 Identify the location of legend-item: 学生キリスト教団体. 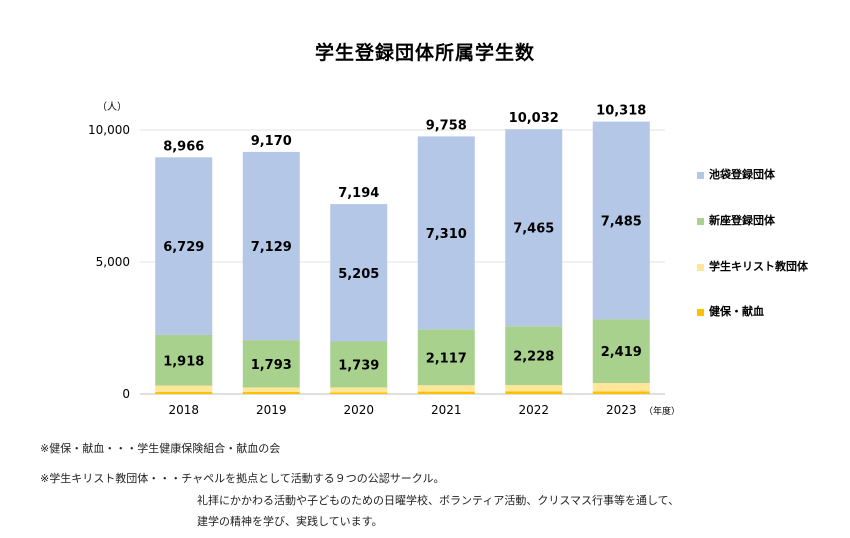
(752, 266).